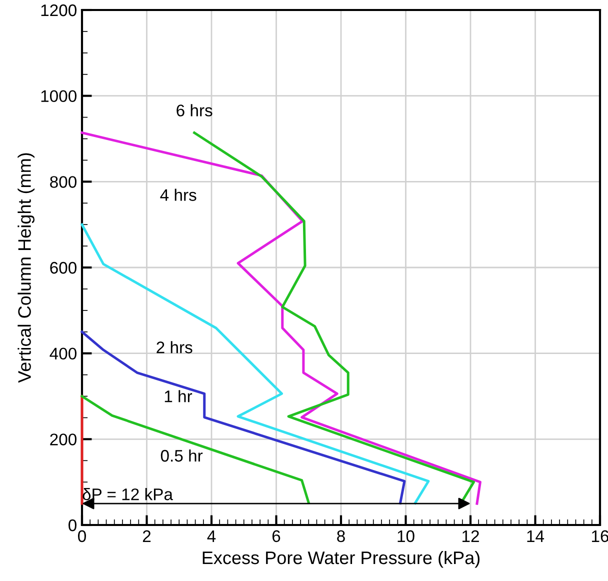 Image resolution: width=608 pixels, height=581 pixels. I want to click on y-tick-label: 200, so click(63, 440).